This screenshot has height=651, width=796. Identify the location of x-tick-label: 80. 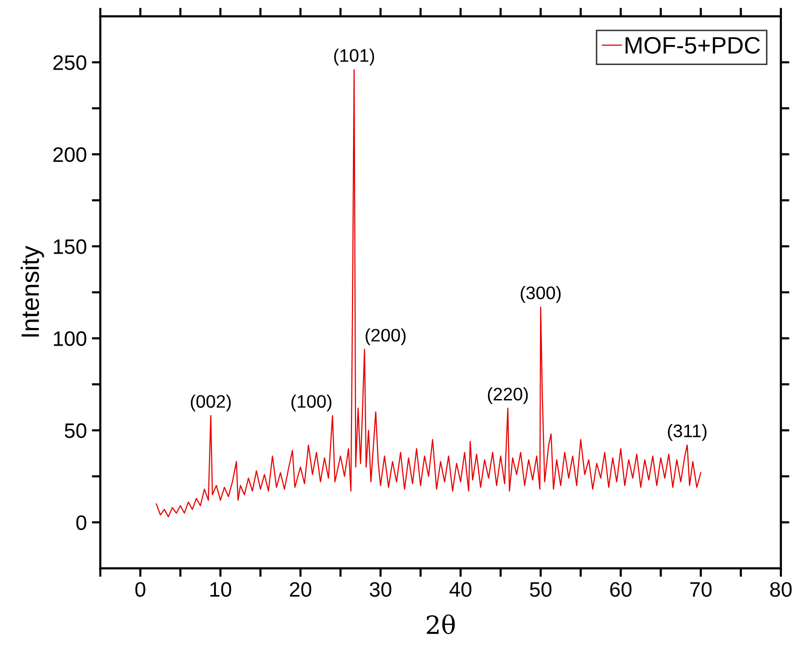
(781, 589).